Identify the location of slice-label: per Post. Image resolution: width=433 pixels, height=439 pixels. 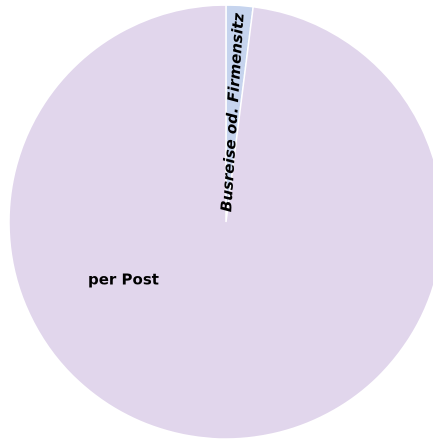
(123, 280).